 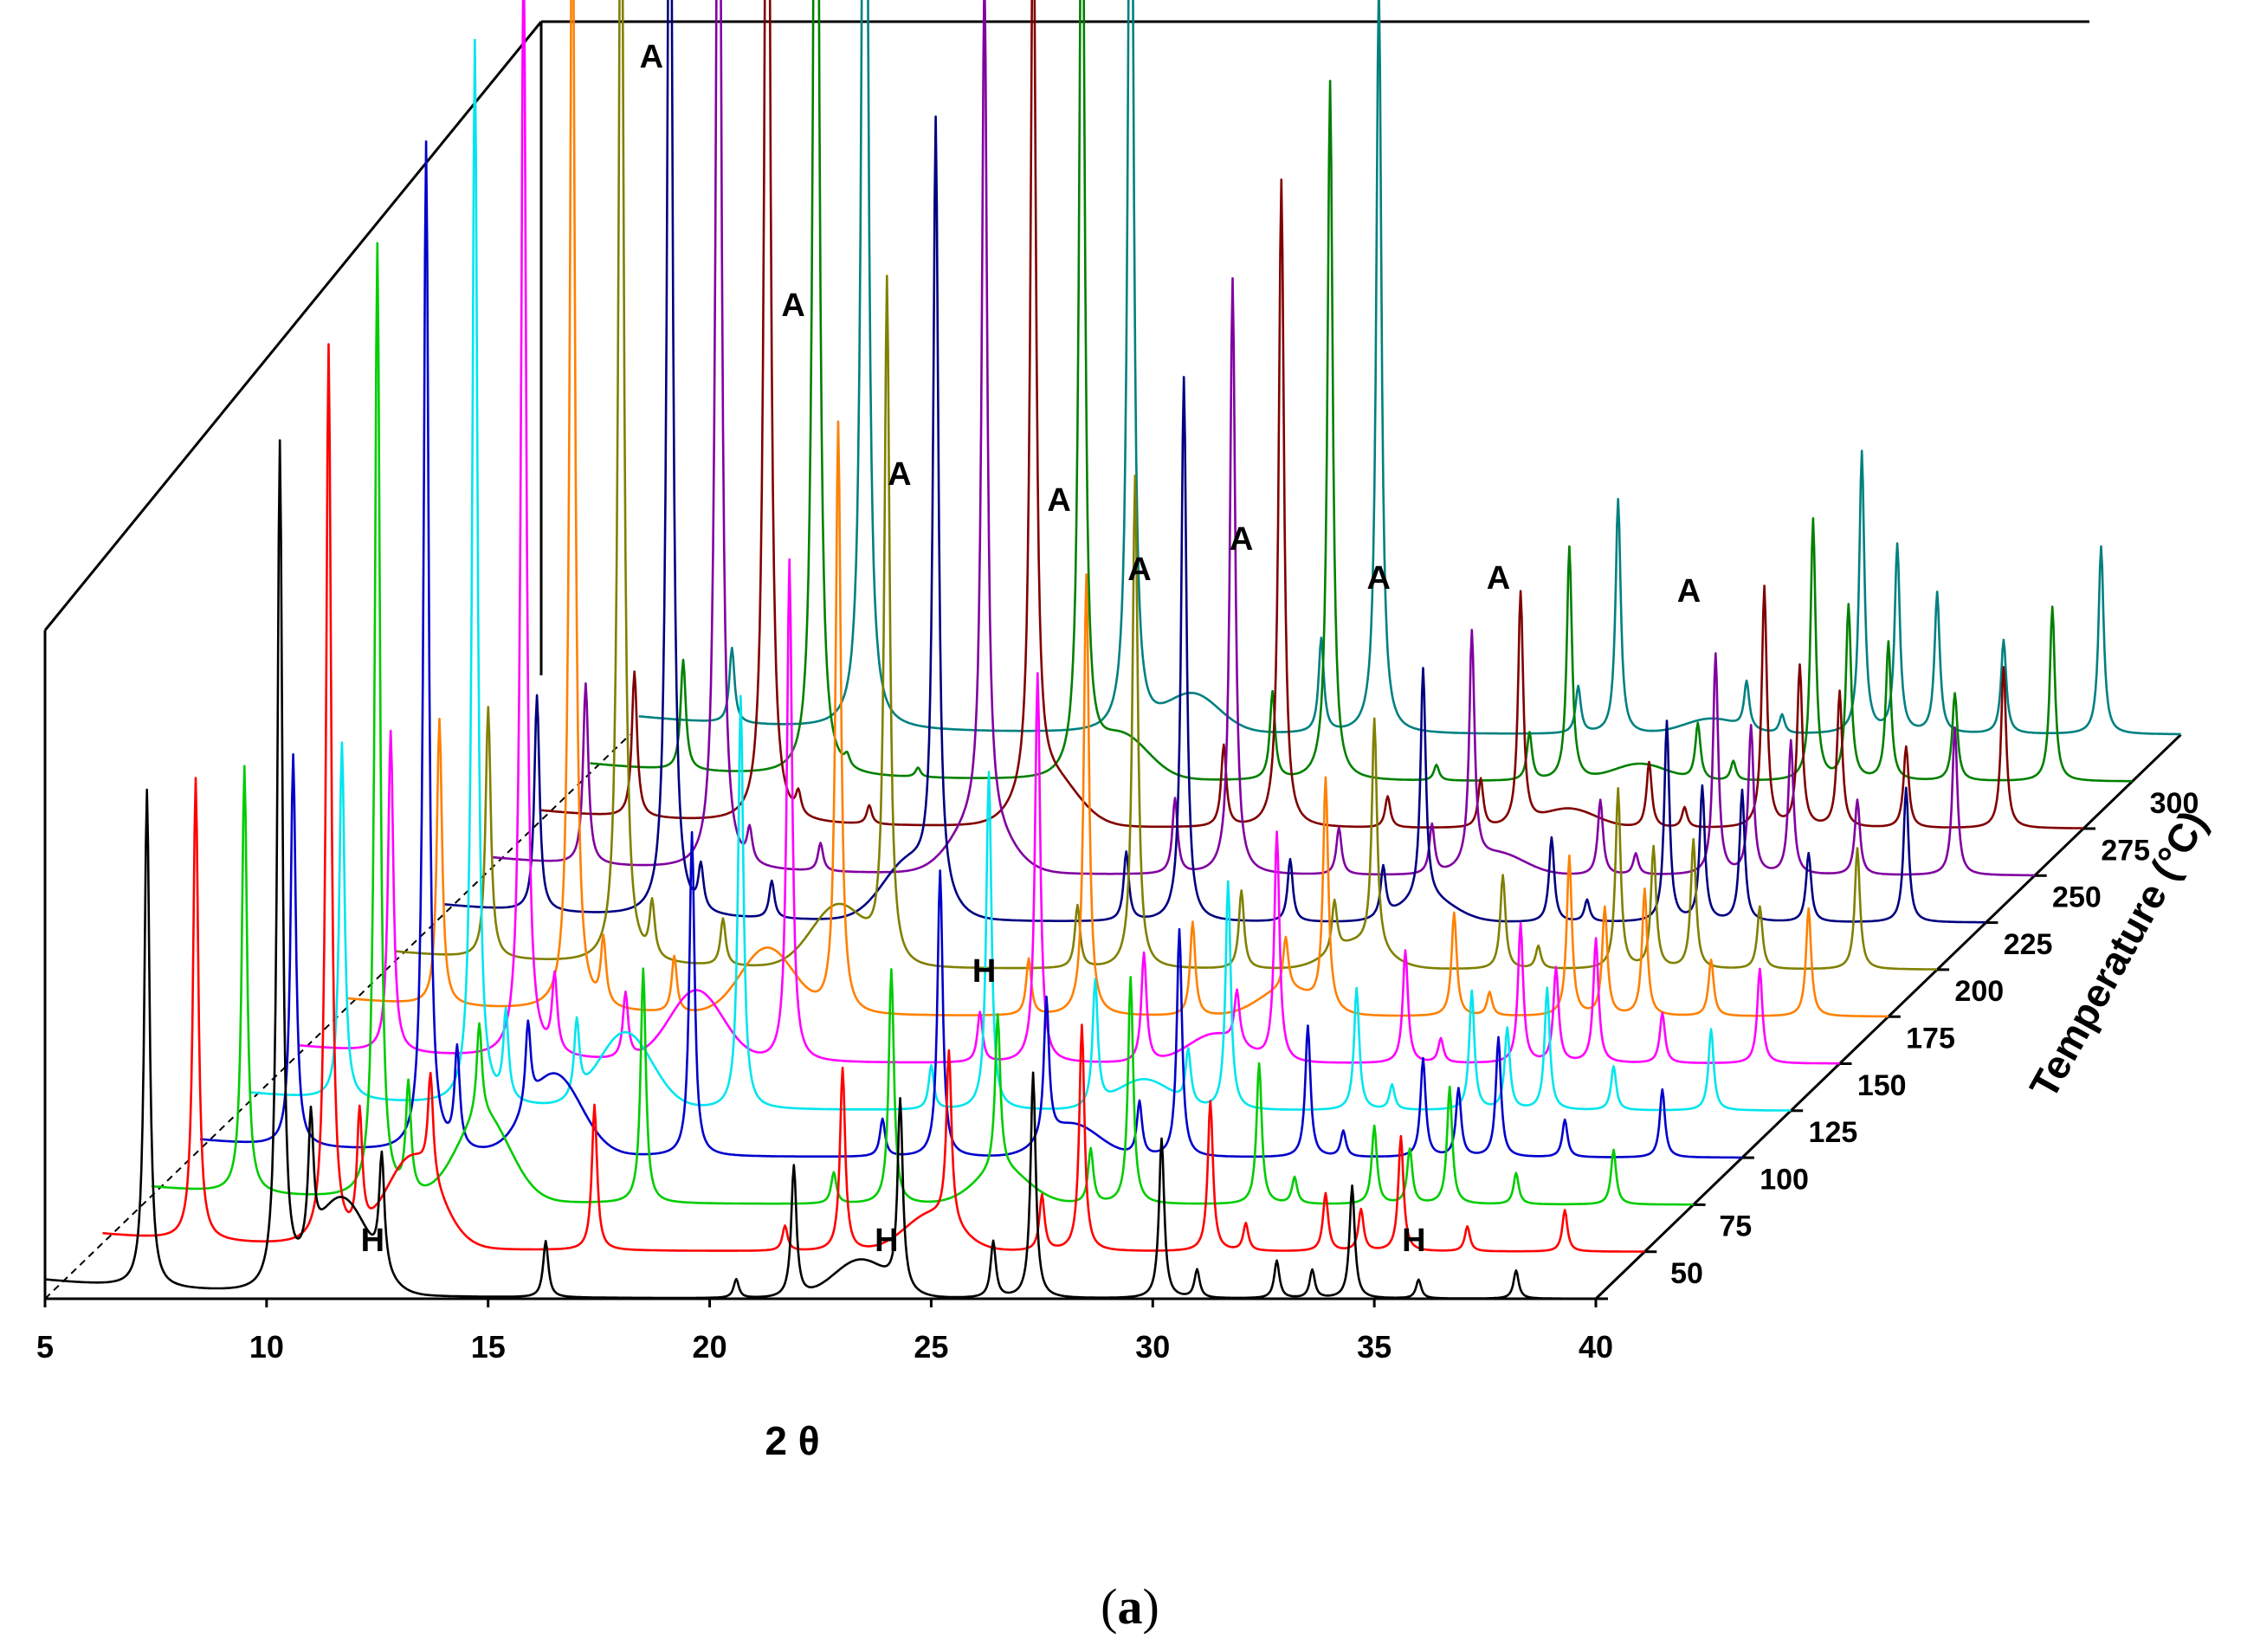 I want to click on temperature-tick-label: 250, so click(x=2077, y=897).